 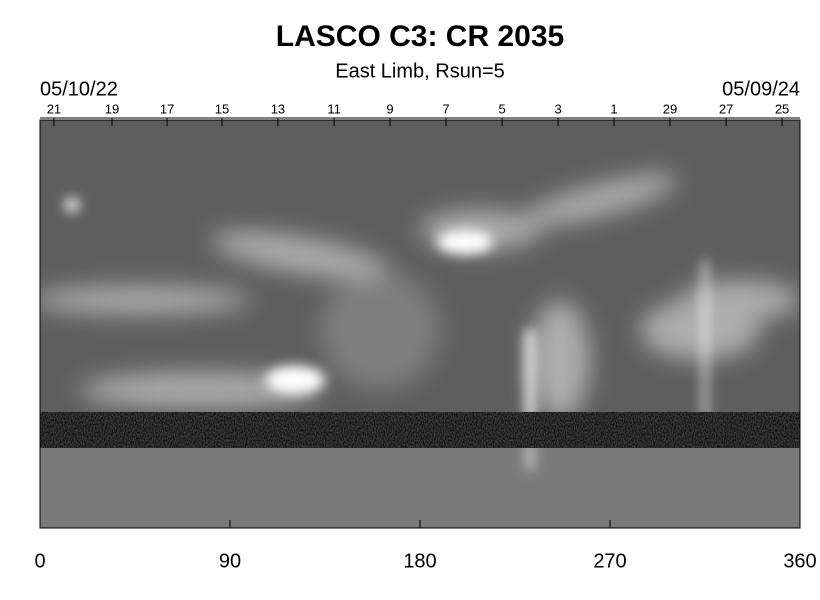 What do you see at coordinates (278, 108) in the screenshot?
I see `day-label: 13` at bounding box center [278, 108].